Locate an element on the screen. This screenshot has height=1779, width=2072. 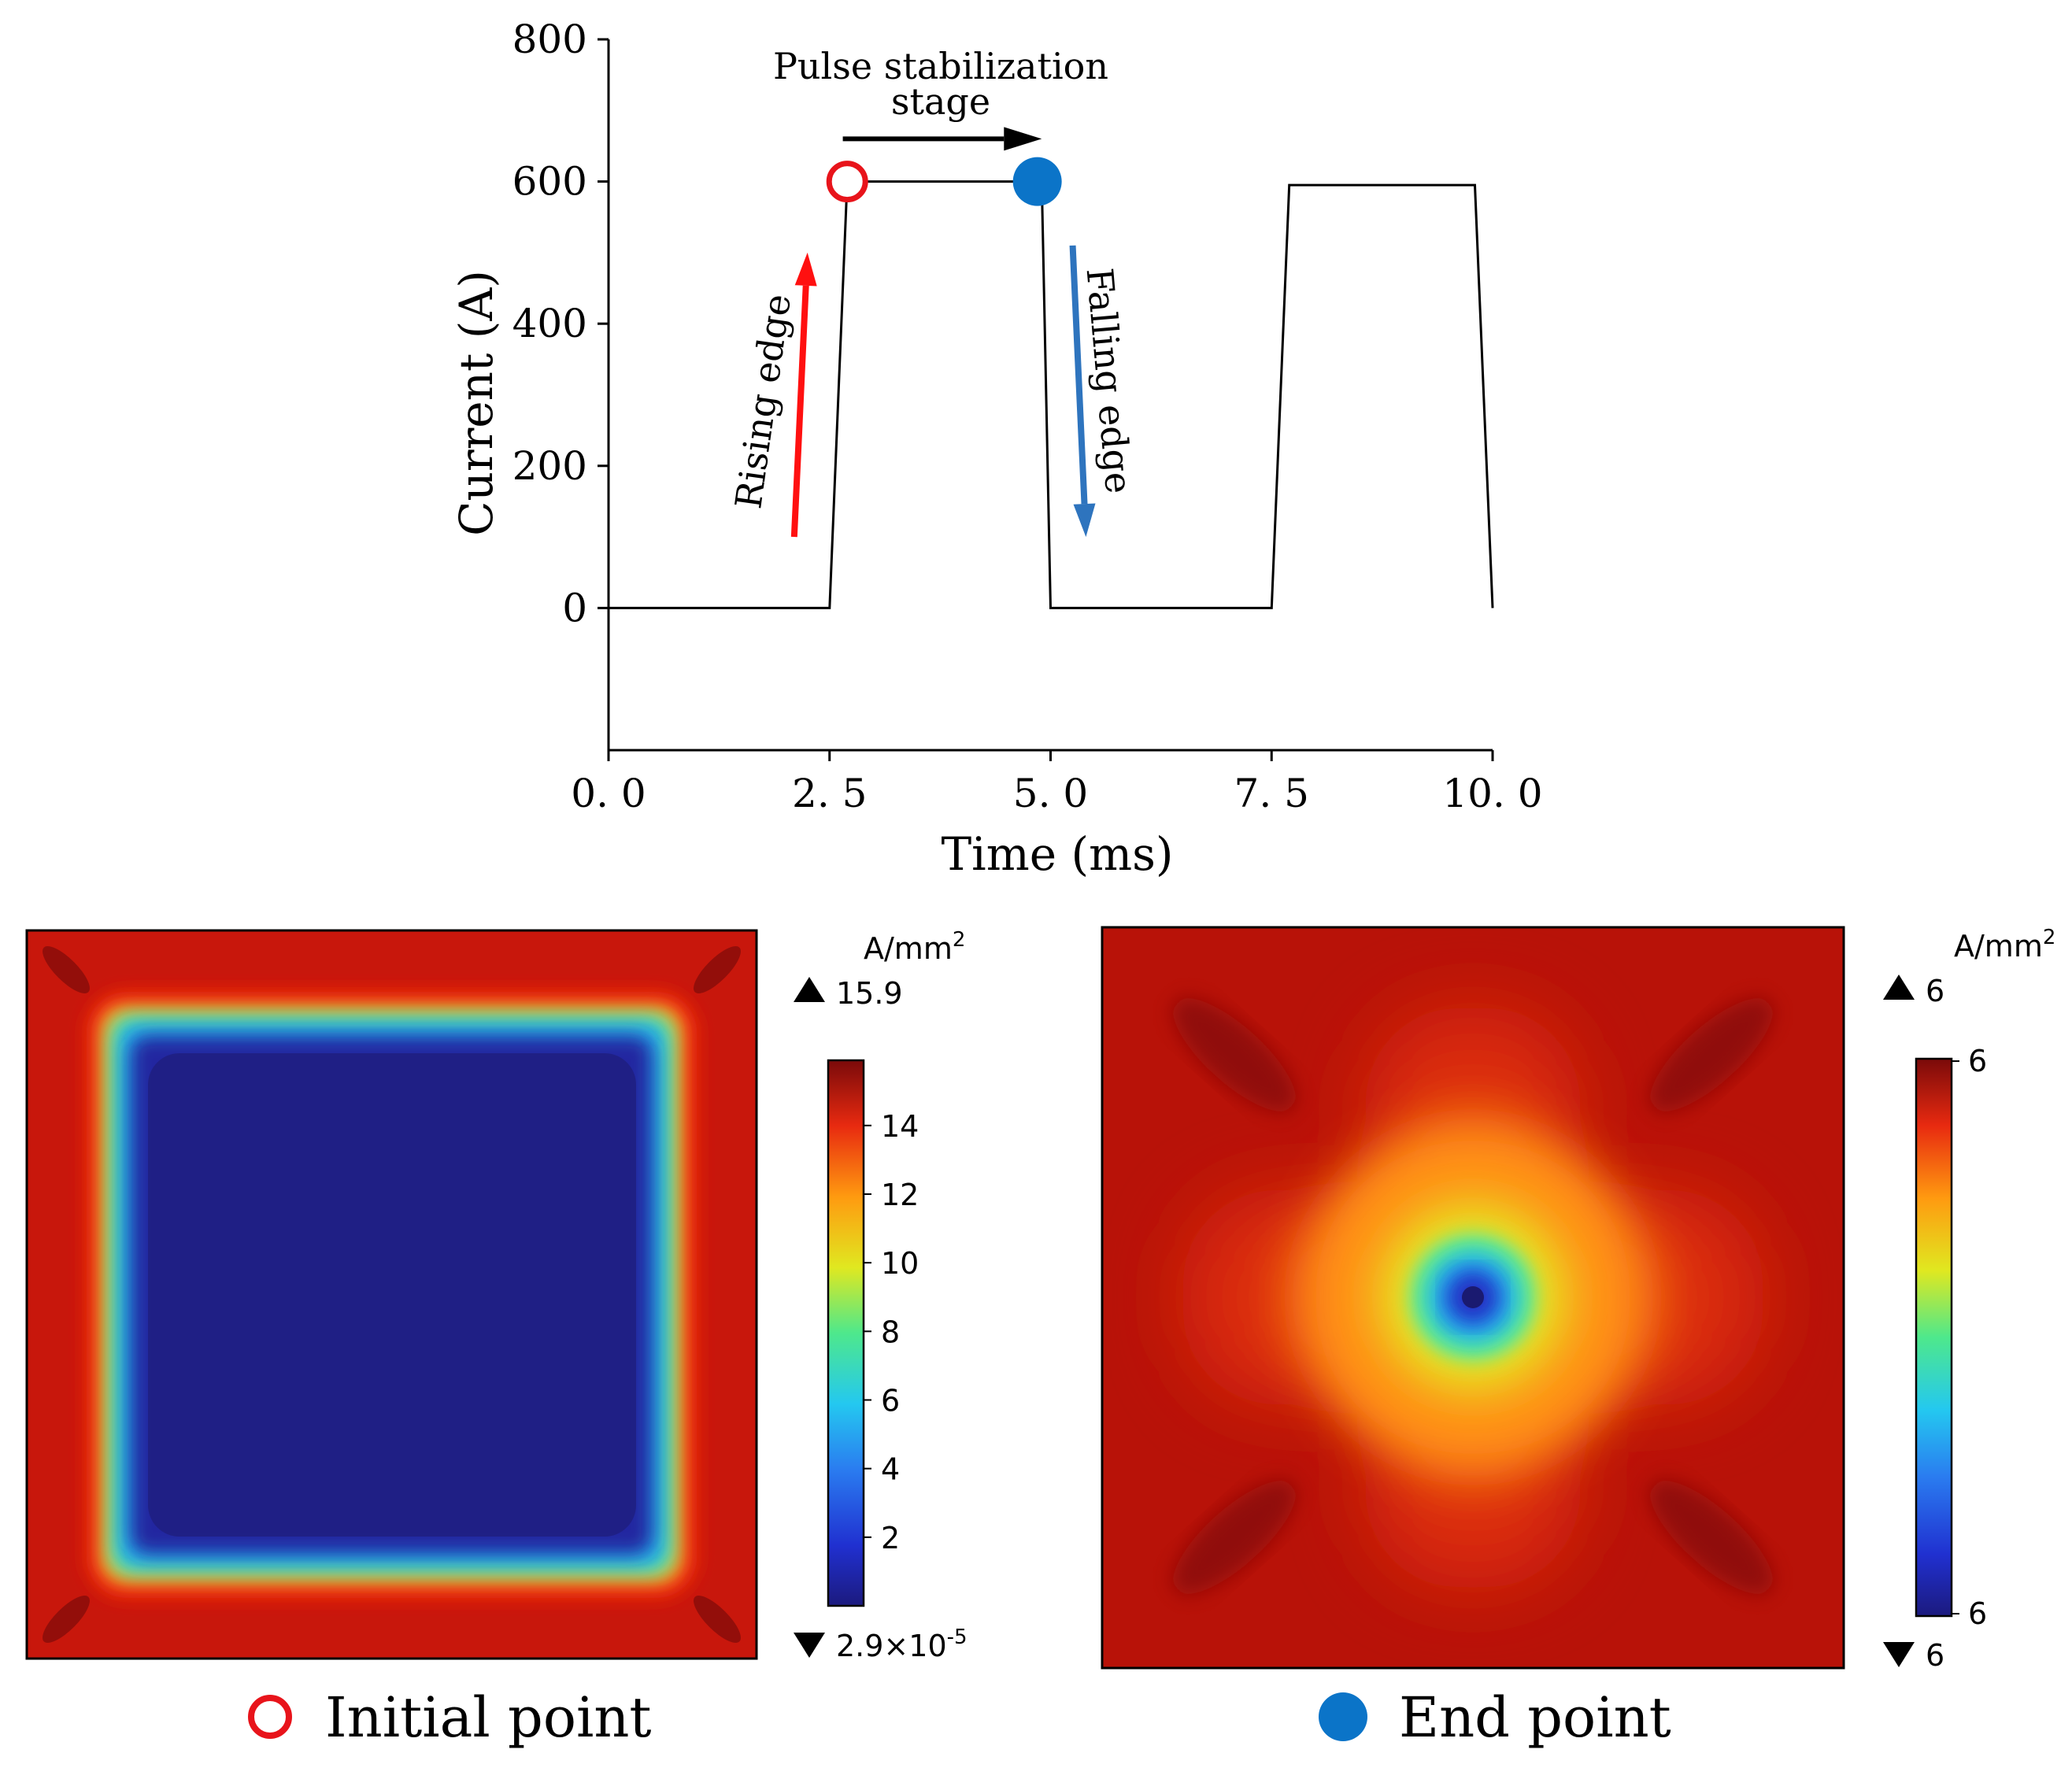
colorbar-initial-tick-label: 2 is located at coordinates (890, 1538).